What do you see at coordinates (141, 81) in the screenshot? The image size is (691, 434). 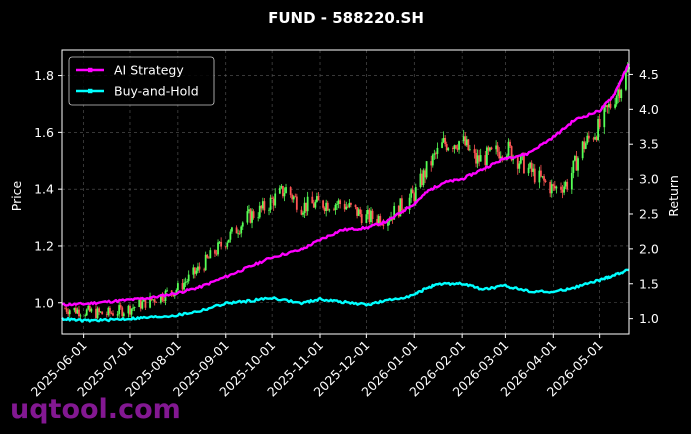 I see `legend: AI Strategy Buy-and-Hold` at bounding box center [141, 81].